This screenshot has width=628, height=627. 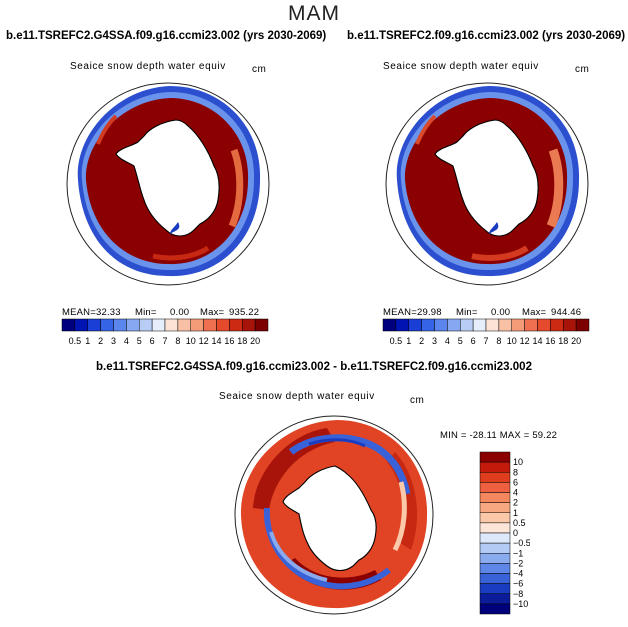 What do you see at coordinates (518, 574) in the screenshot?
I see `colorbar-tick-label: −4` at bounding box center [518, 574].